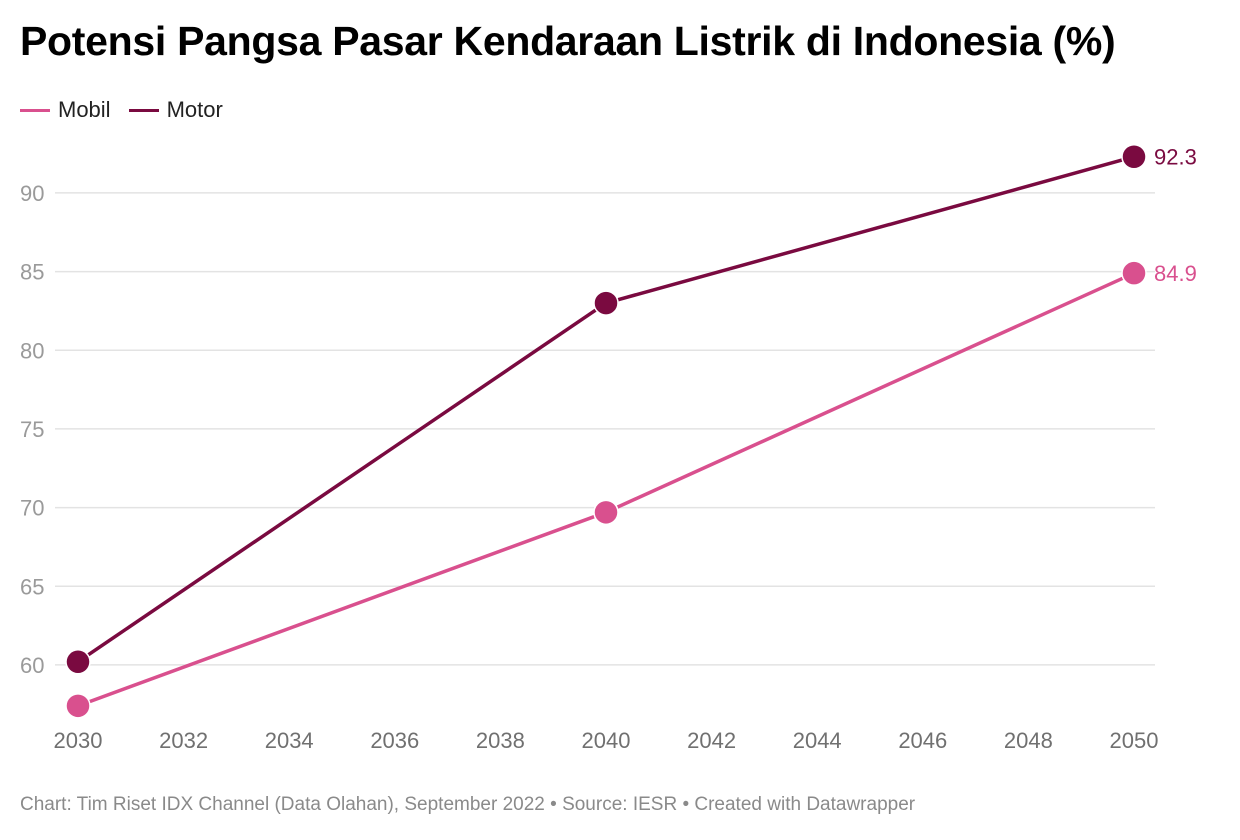  What do you see at coordinates (143, 110) in the screenshot?
I see `legend-swatch-motor` at bounding box center [143, 110].